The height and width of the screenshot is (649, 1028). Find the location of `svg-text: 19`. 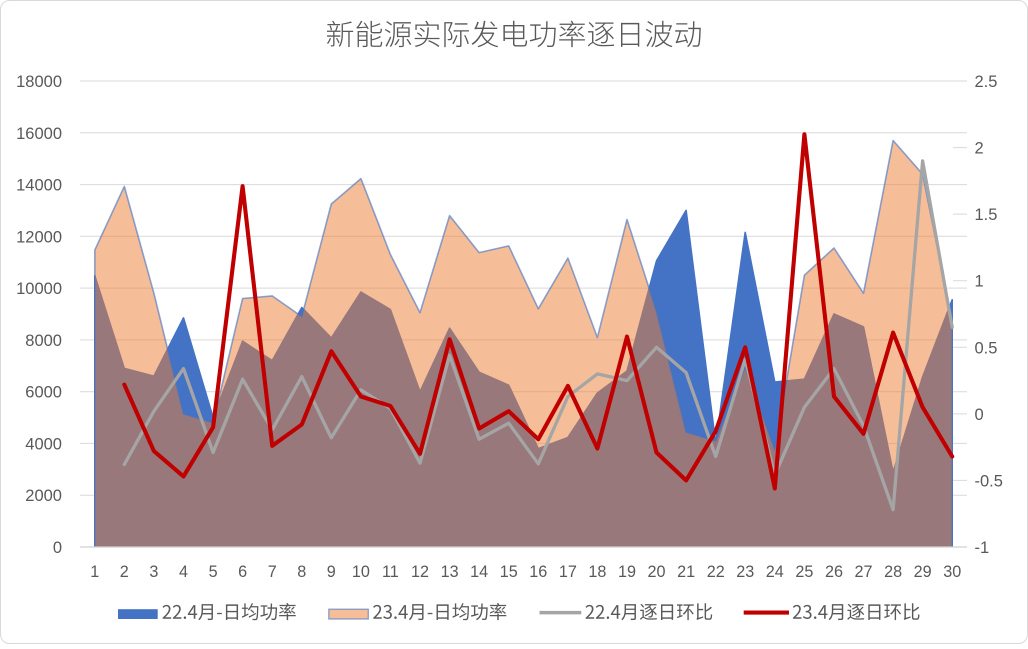

svg-text: 19 is located at coordinates (627, 572).